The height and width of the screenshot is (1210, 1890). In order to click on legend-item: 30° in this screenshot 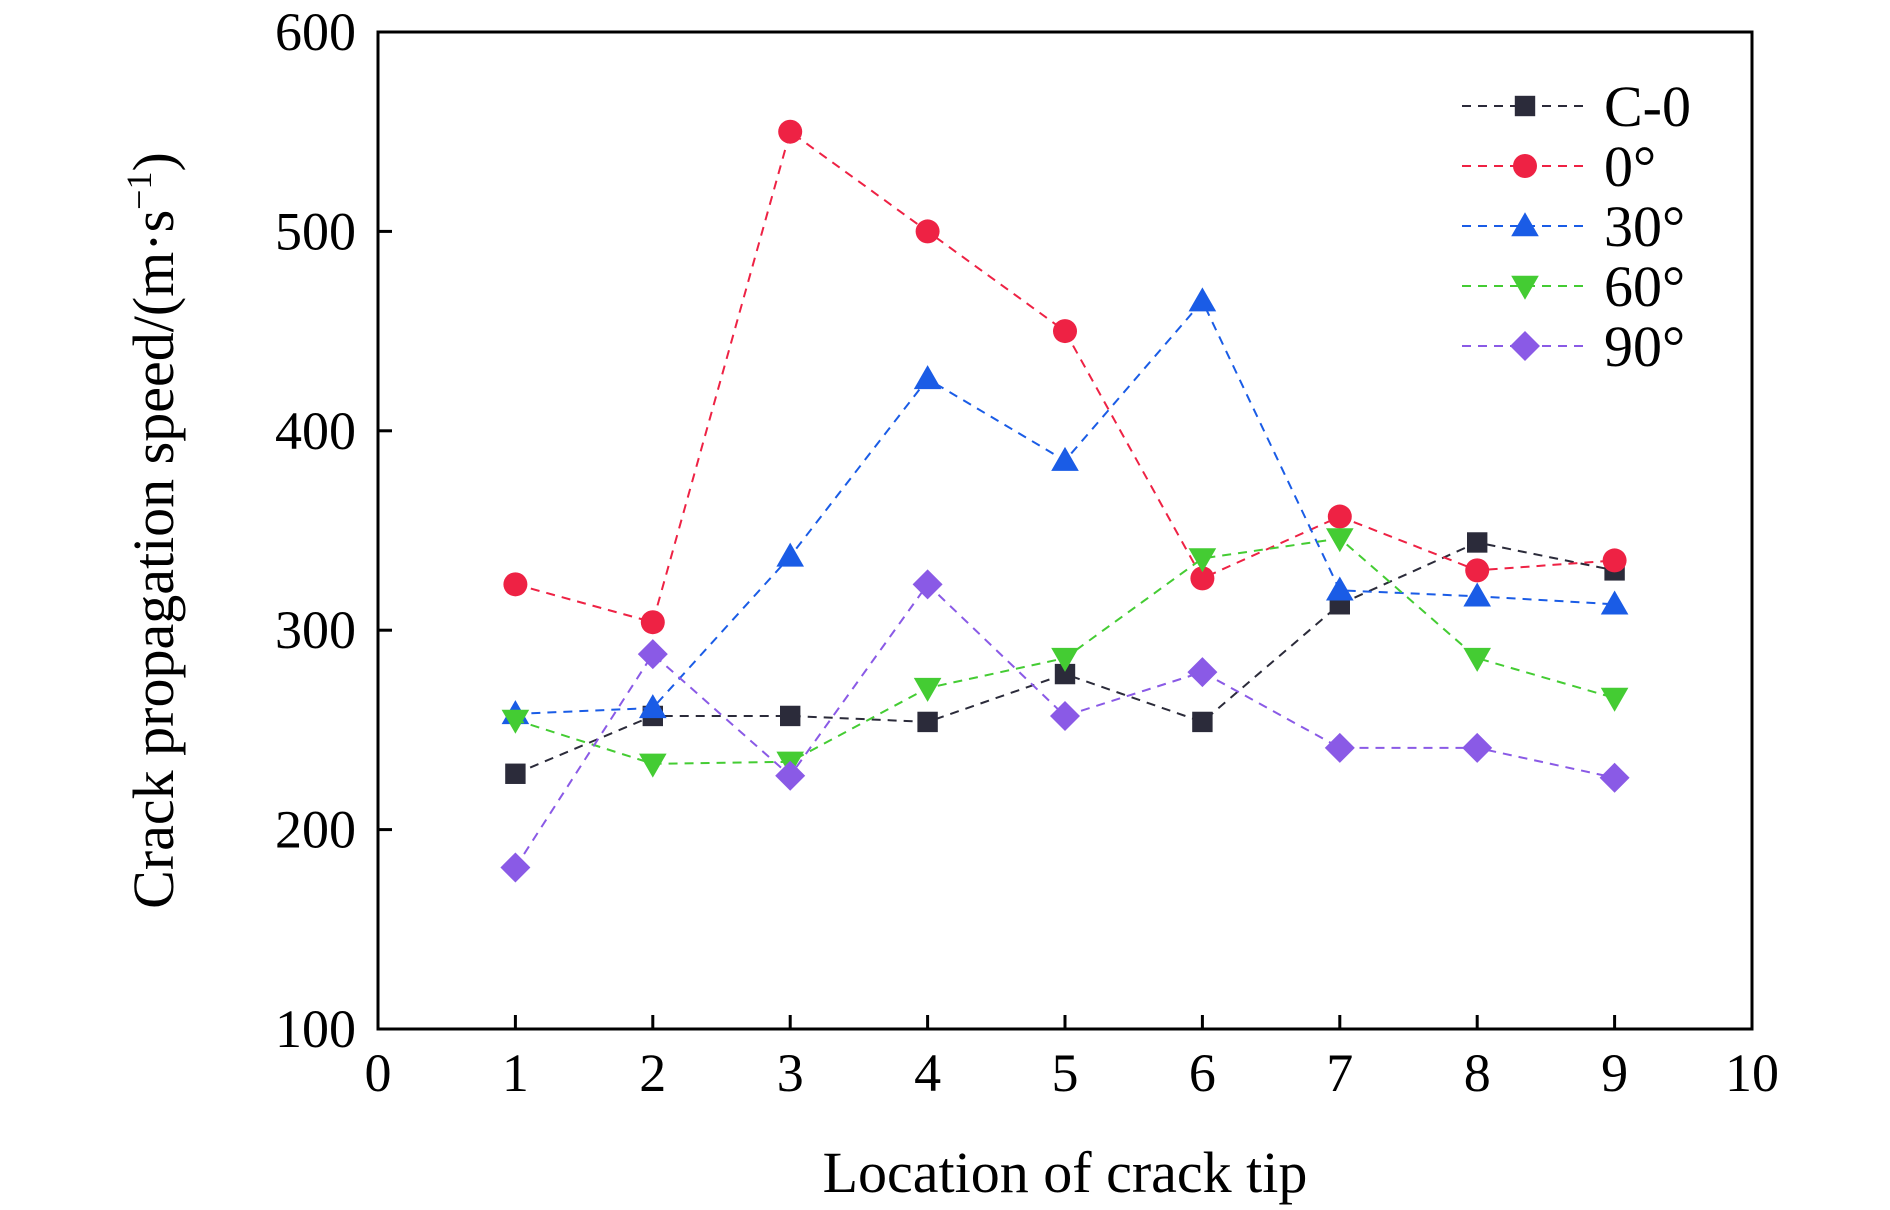, I will do `click(1573, 226)`.